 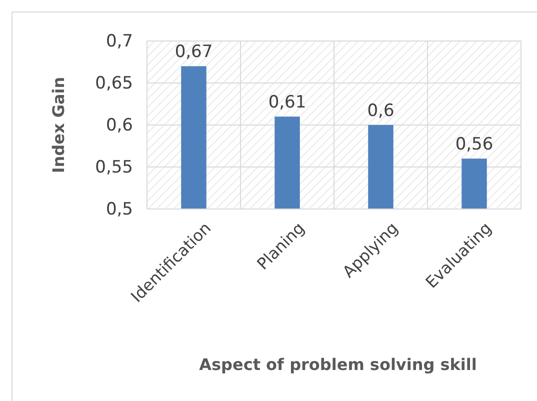 I want to click on y-tick-label: 0,55, so click(x=114, y=167).